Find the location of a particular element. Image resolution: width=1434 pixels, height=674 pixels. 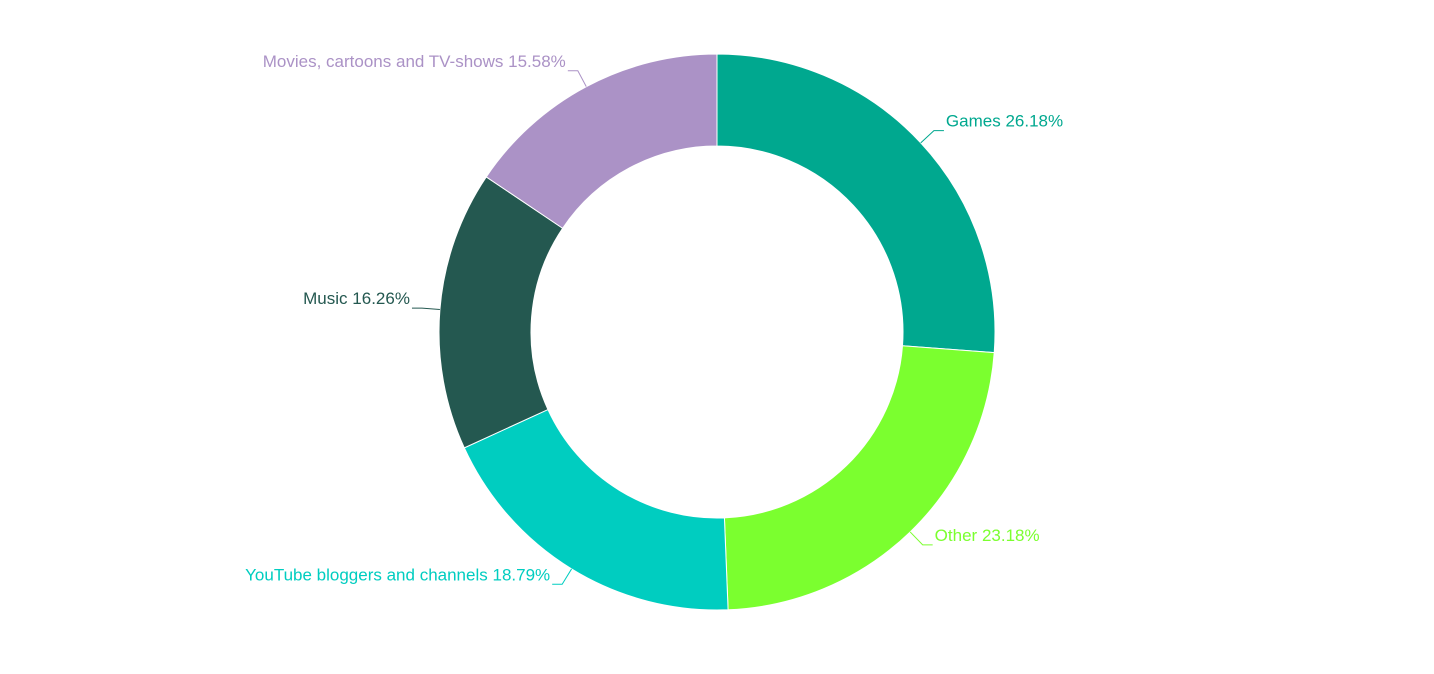

slice-category: YouTube bloggers and channels is located at coordinates (366, 575).